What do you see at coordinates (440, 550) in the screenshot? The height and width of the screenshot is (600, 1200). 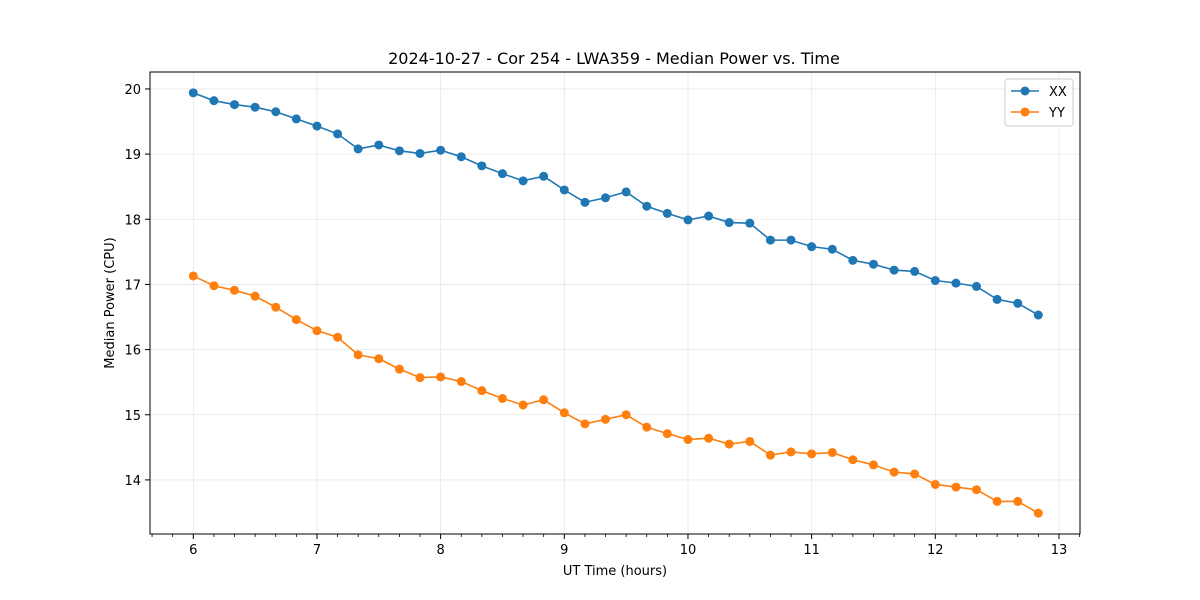 I see `x-tick-label: 8` at bounding box center [440, 550].